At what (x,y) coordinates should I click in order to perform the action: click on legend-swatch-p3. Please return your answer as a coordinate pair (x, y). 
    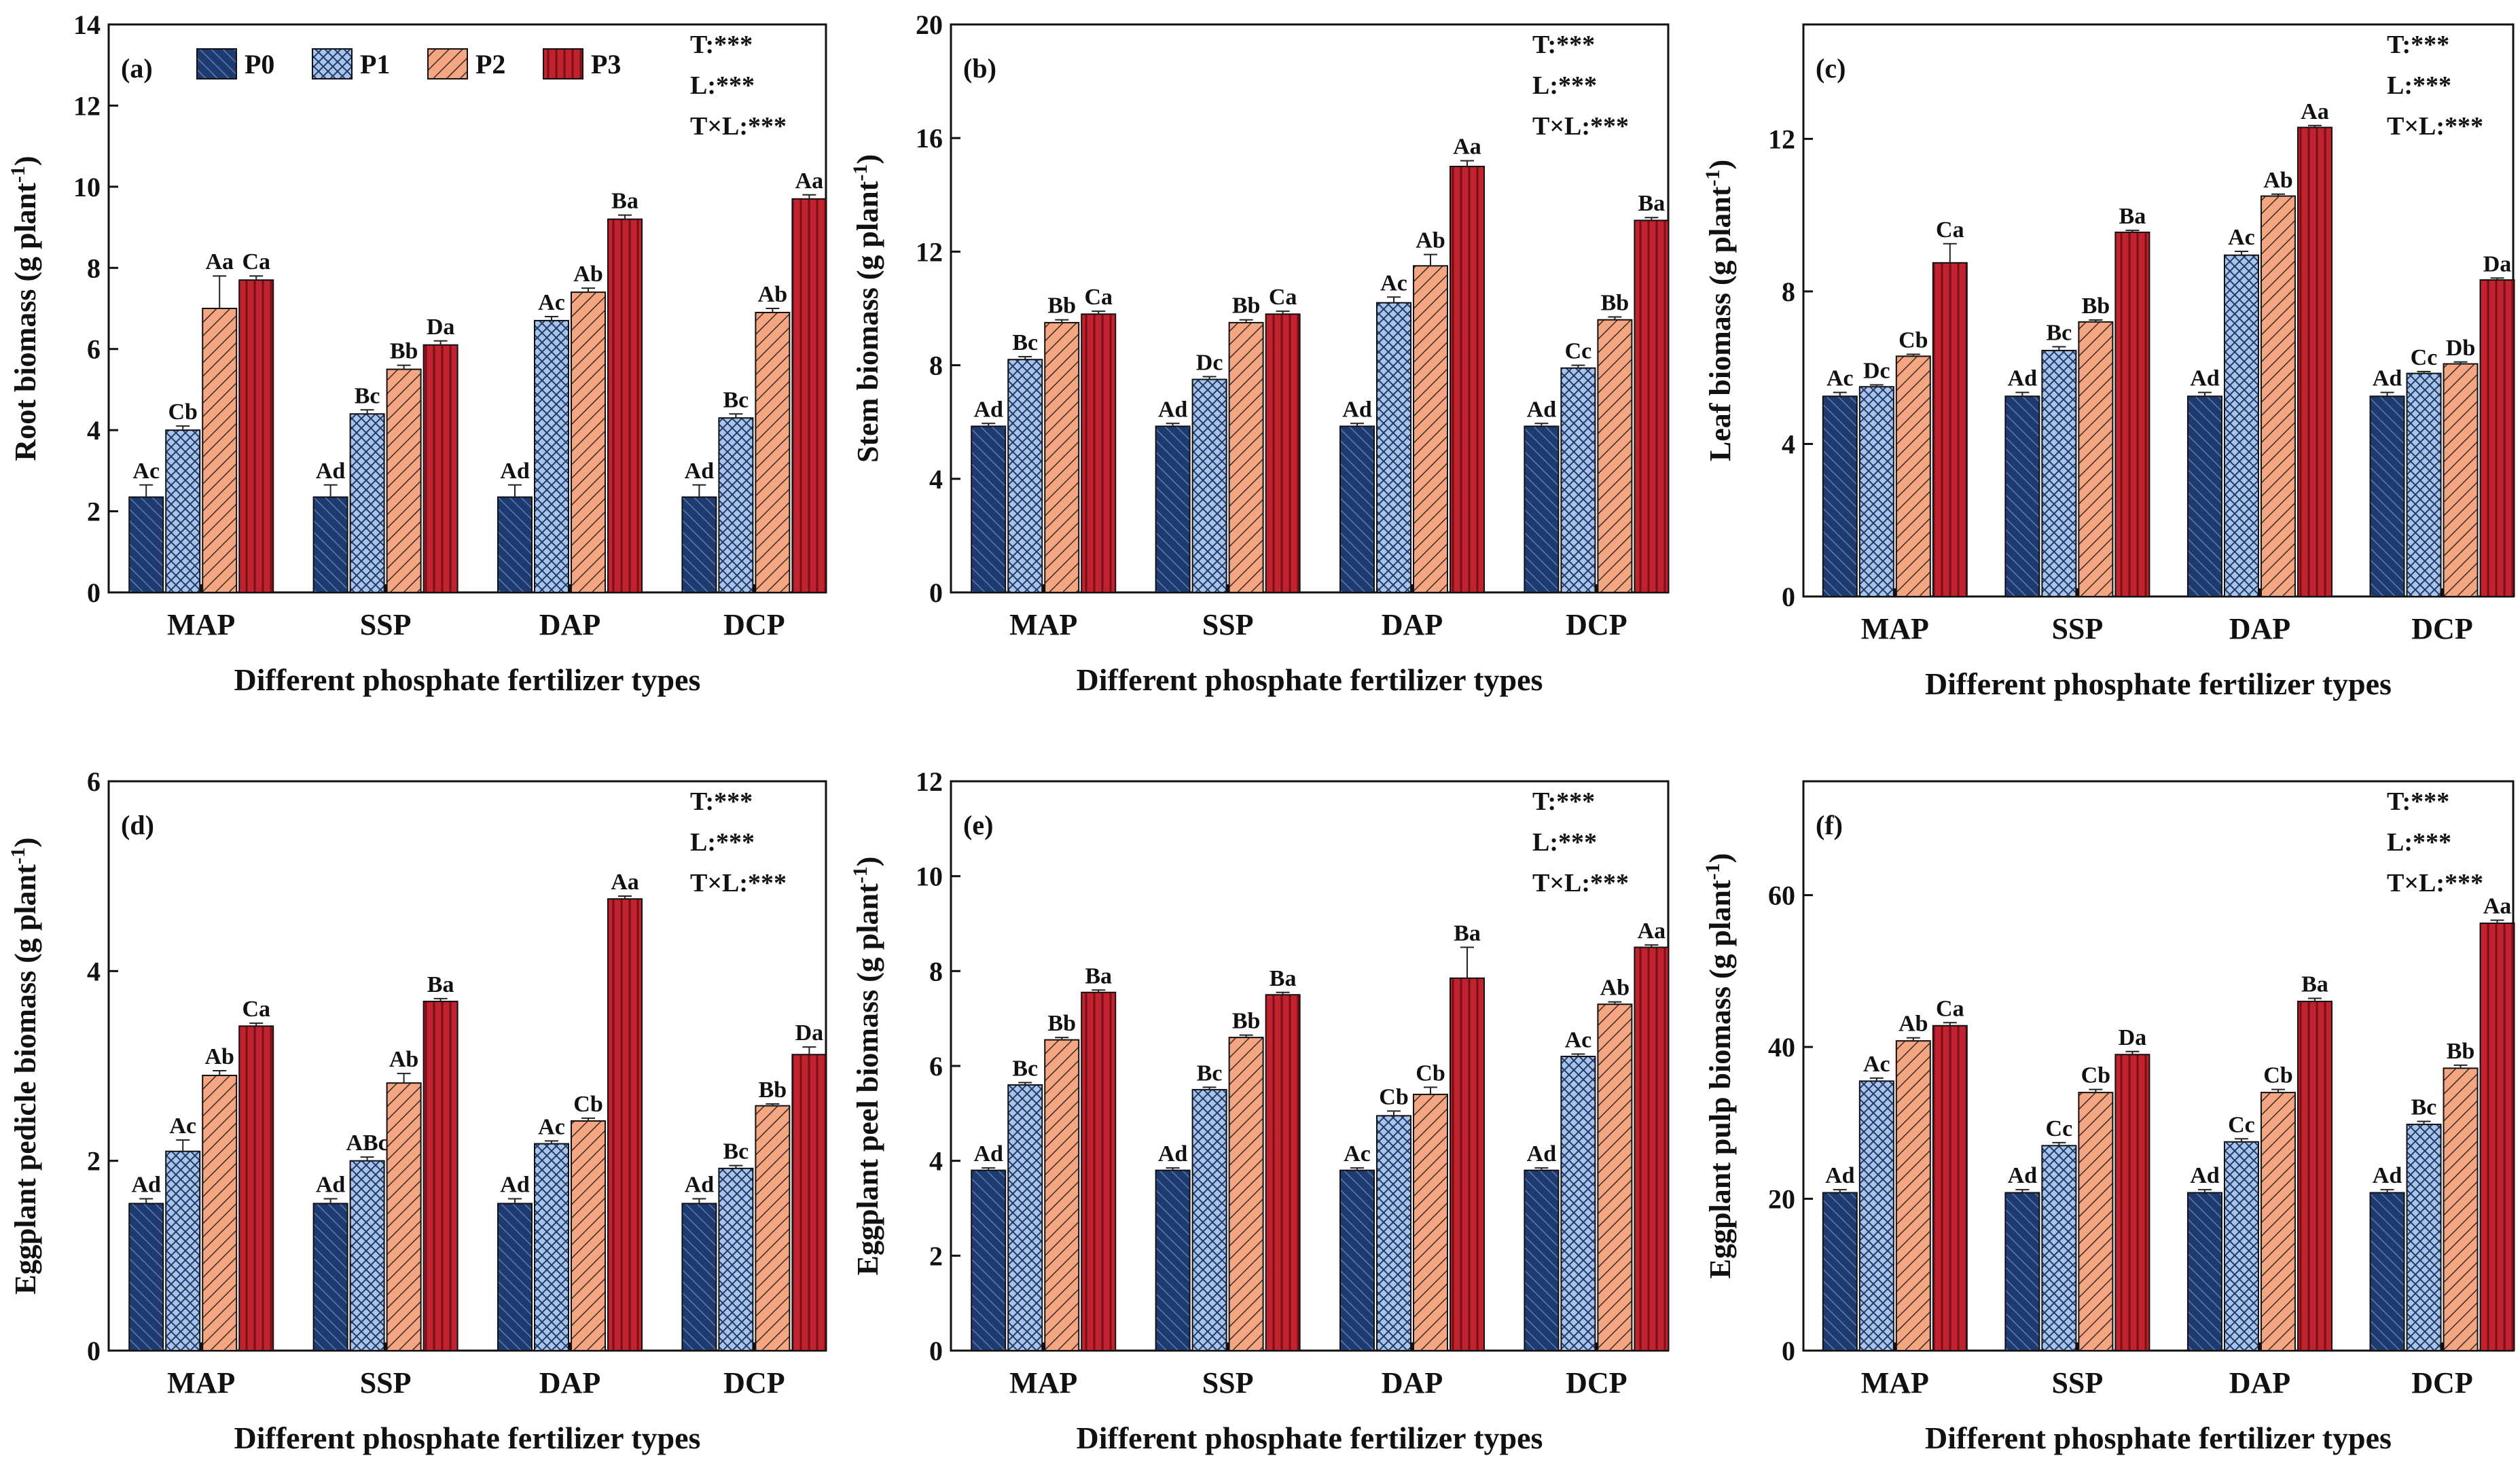
    Looking at the image, I should click on (563, 63).